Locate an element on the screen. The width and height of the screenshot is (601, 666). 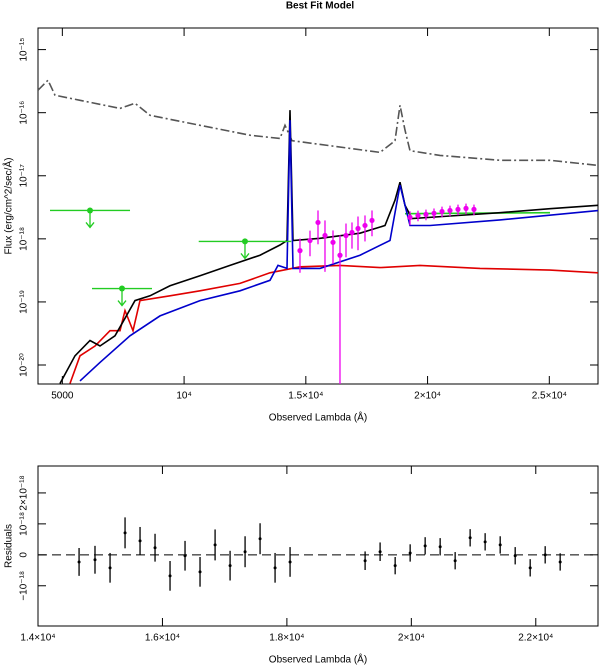
x-tick-label: 2.2×10⁴ is located at coordinates (535, 638).